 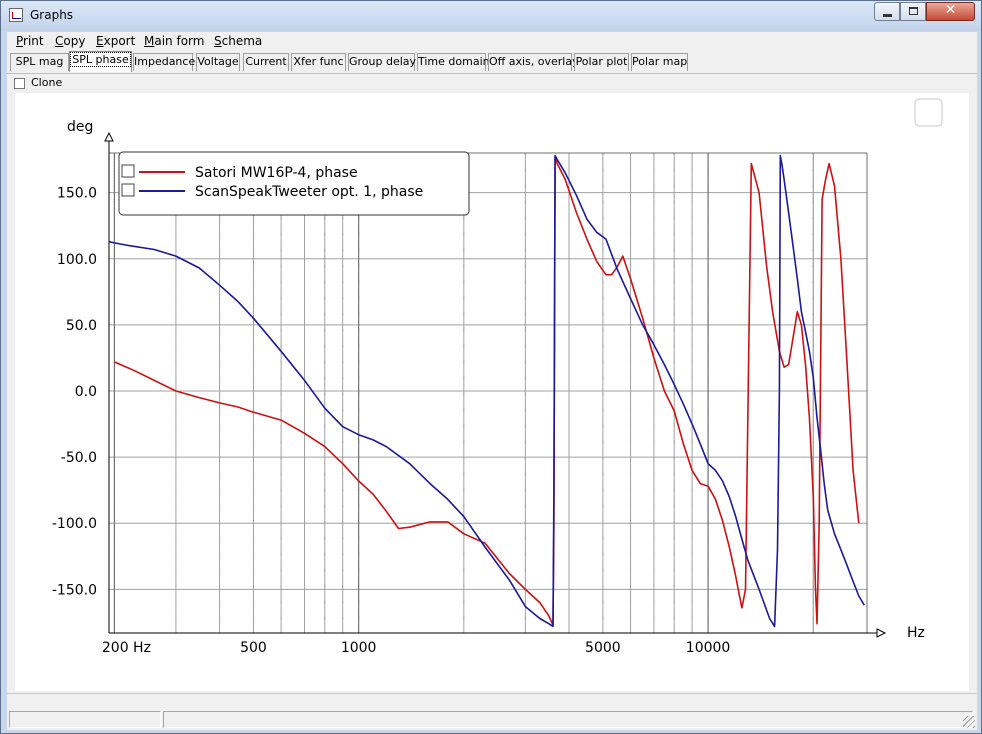 I want to click on status-bar, so click(x=492, y=711).